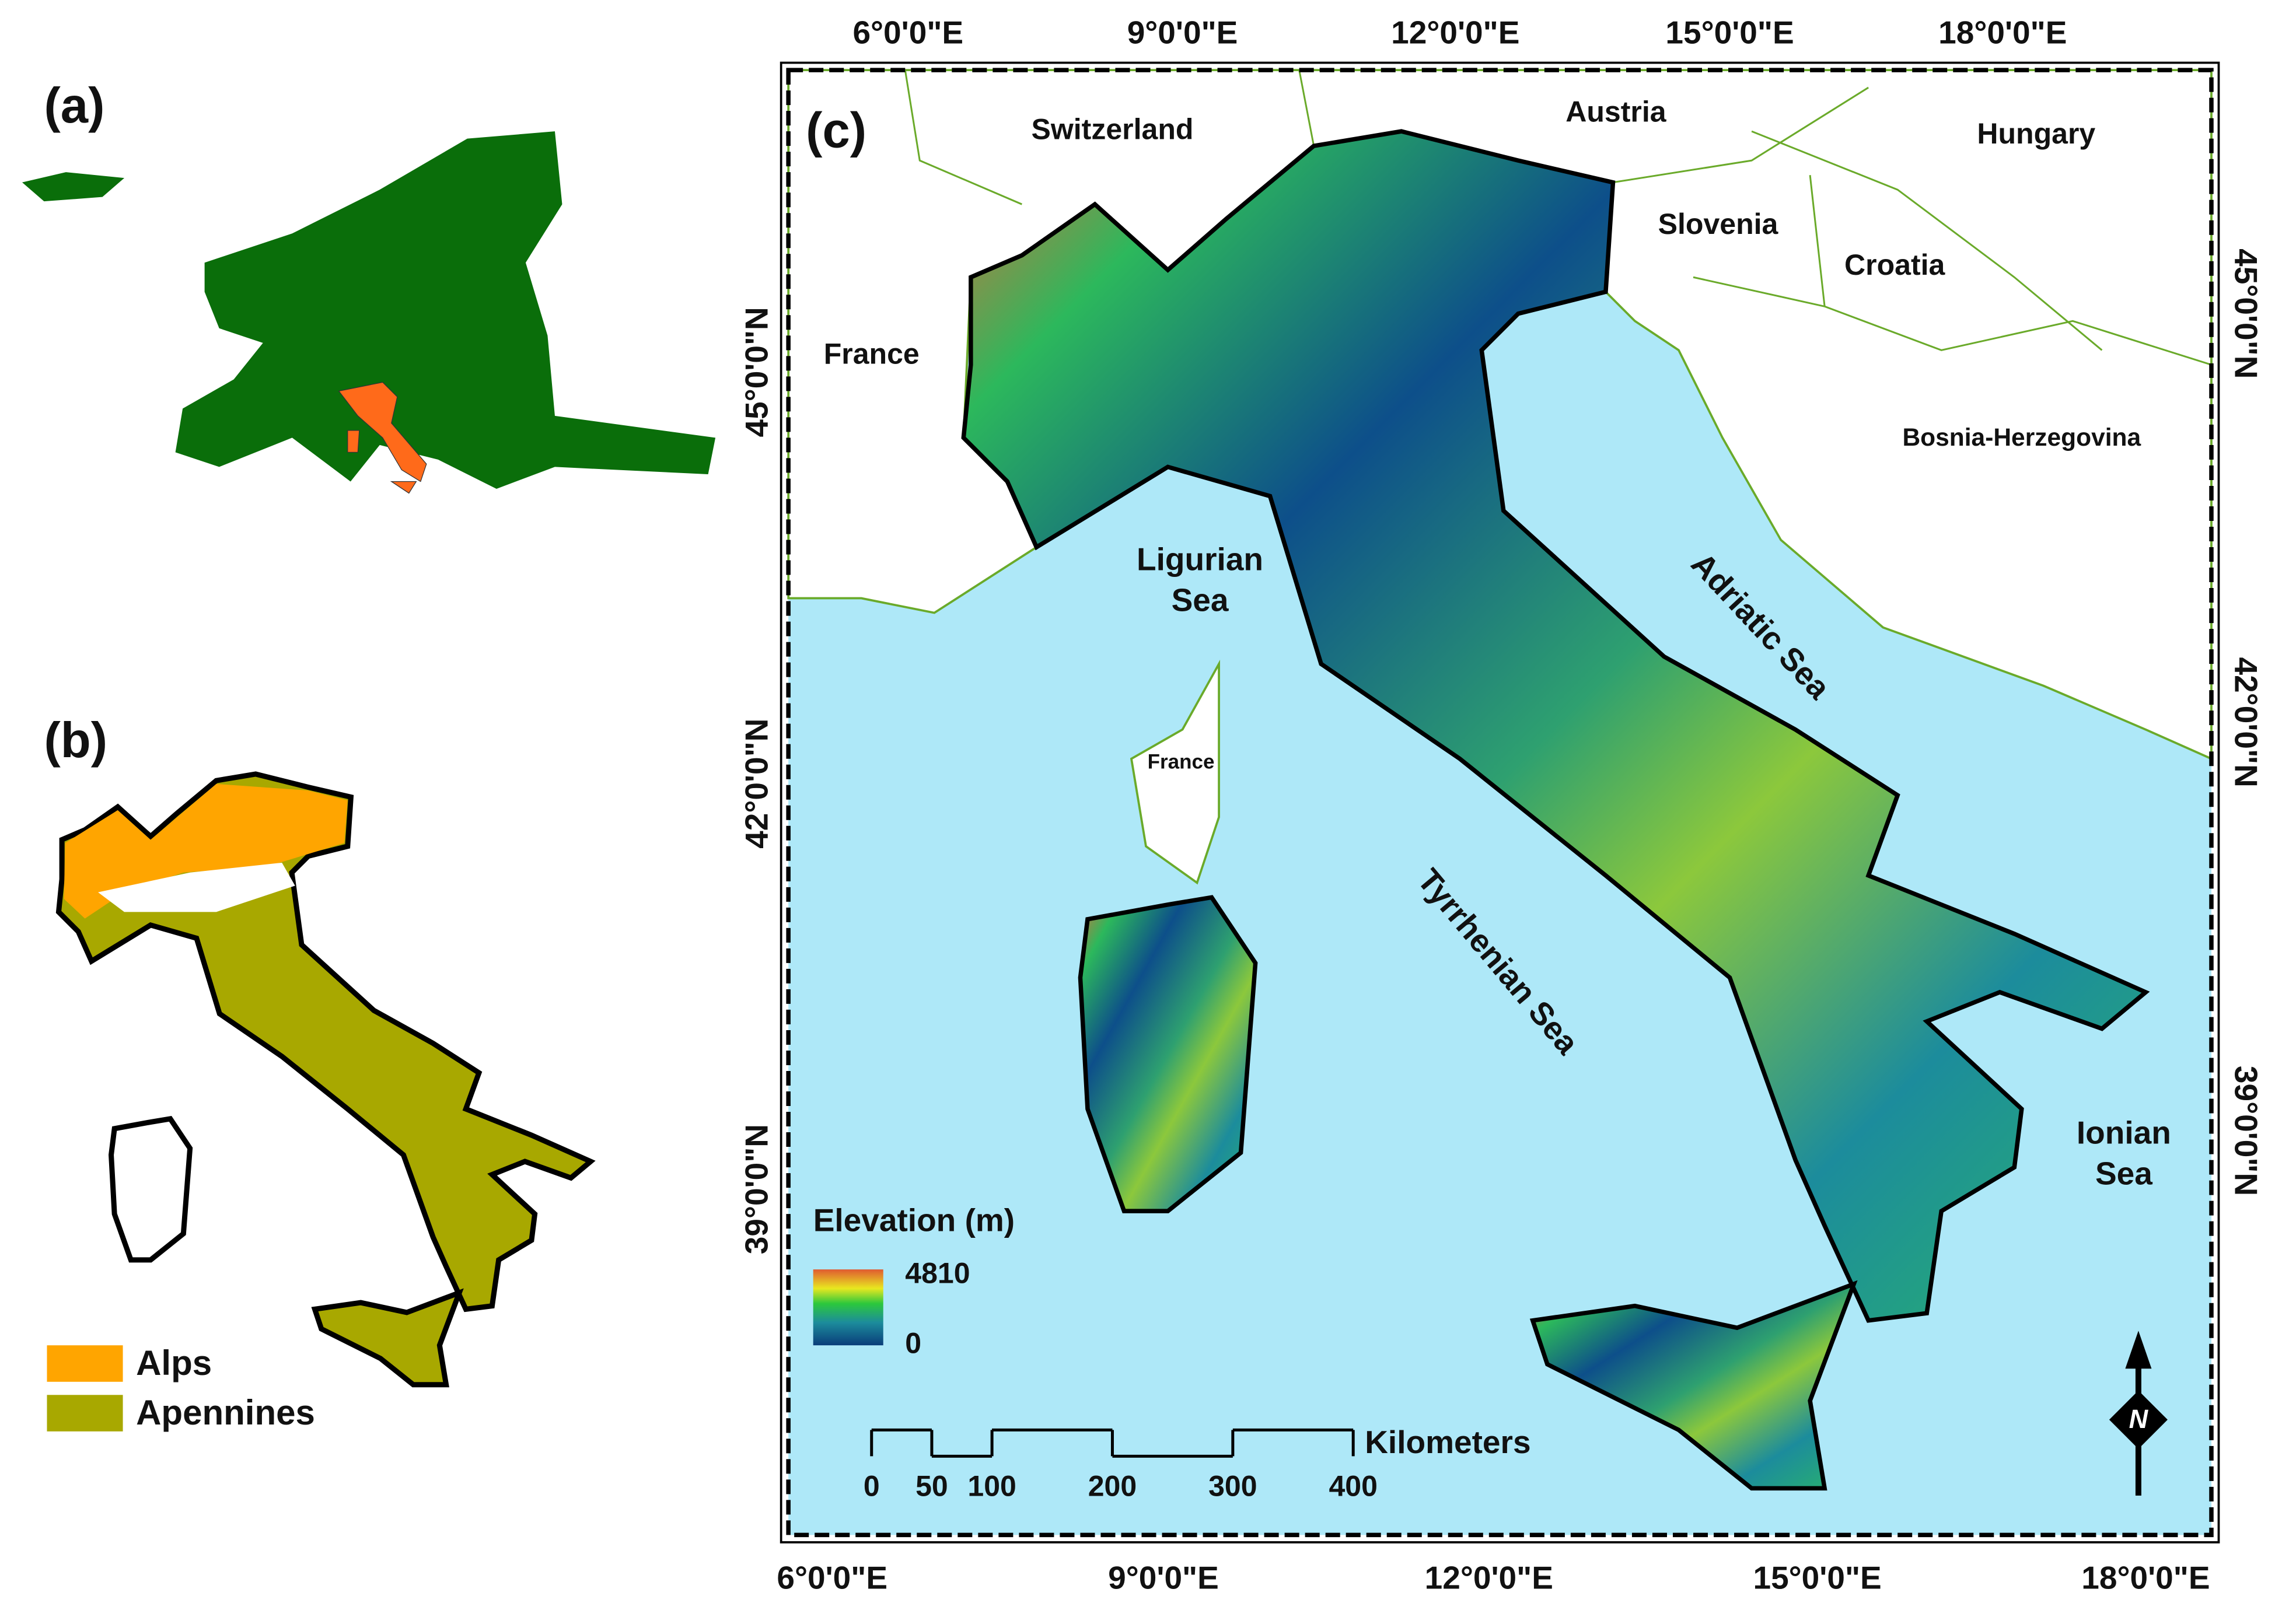 This screenshot has width=2289, height=1624. I want to click on north-arrow-diamond, so click(2138, 1419).